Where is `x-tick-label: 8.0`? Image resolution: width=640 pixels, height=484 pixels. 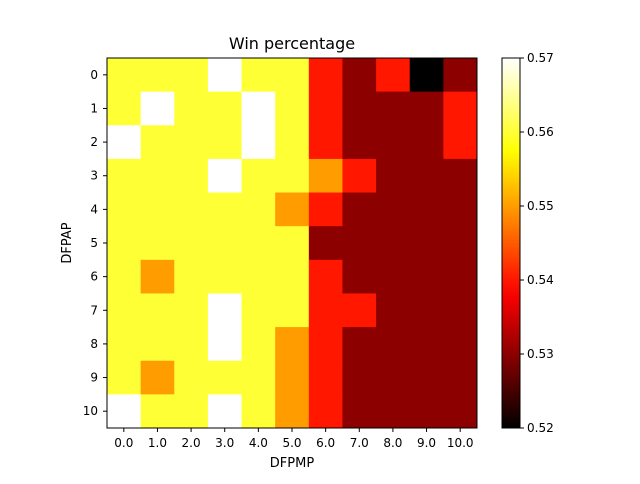
x-tick-label: 8.0 is located at coordinates (392, 443).